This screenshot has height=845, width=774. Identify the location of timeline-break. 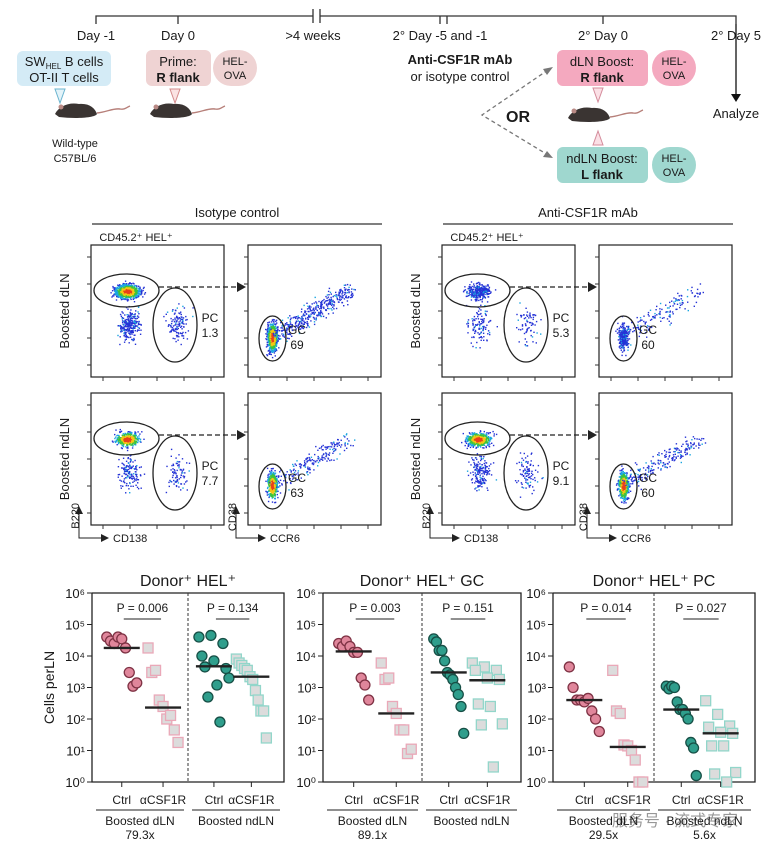
(316, 16).